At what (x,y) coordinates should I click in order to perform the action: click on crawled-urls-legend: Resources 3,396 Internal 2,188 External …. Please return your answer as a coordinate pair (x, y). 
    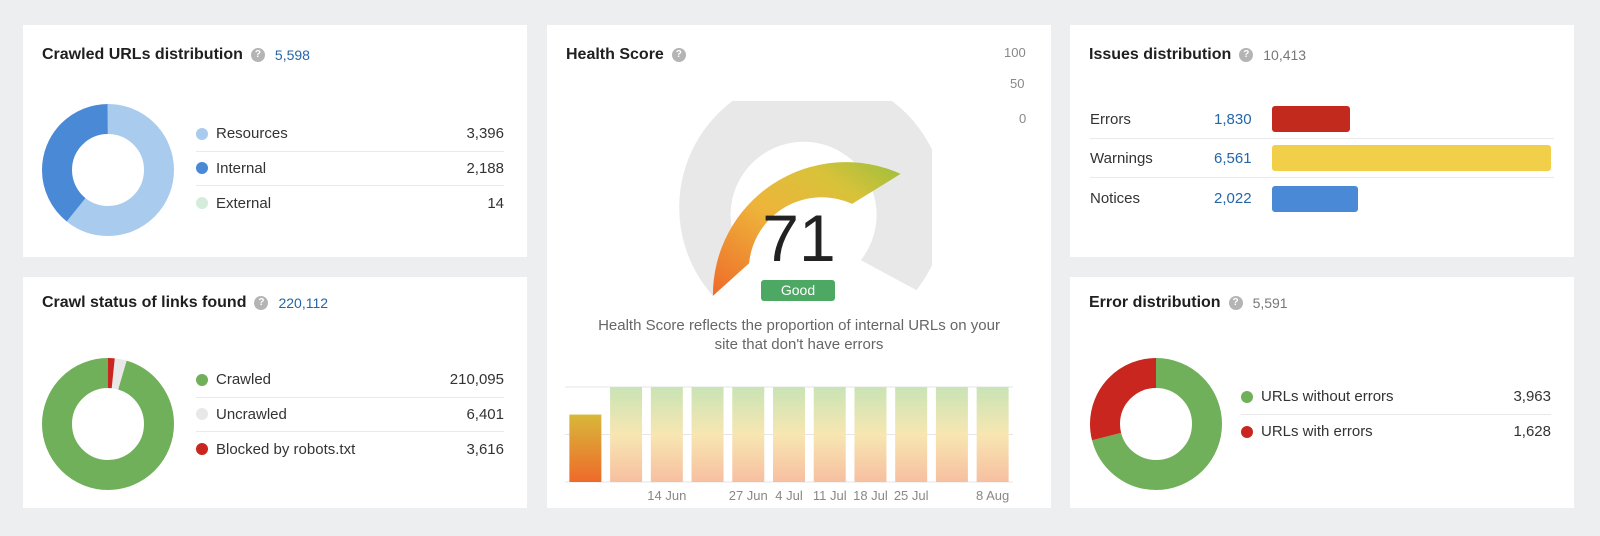
    Looking at the image, I should click on (350, 169).